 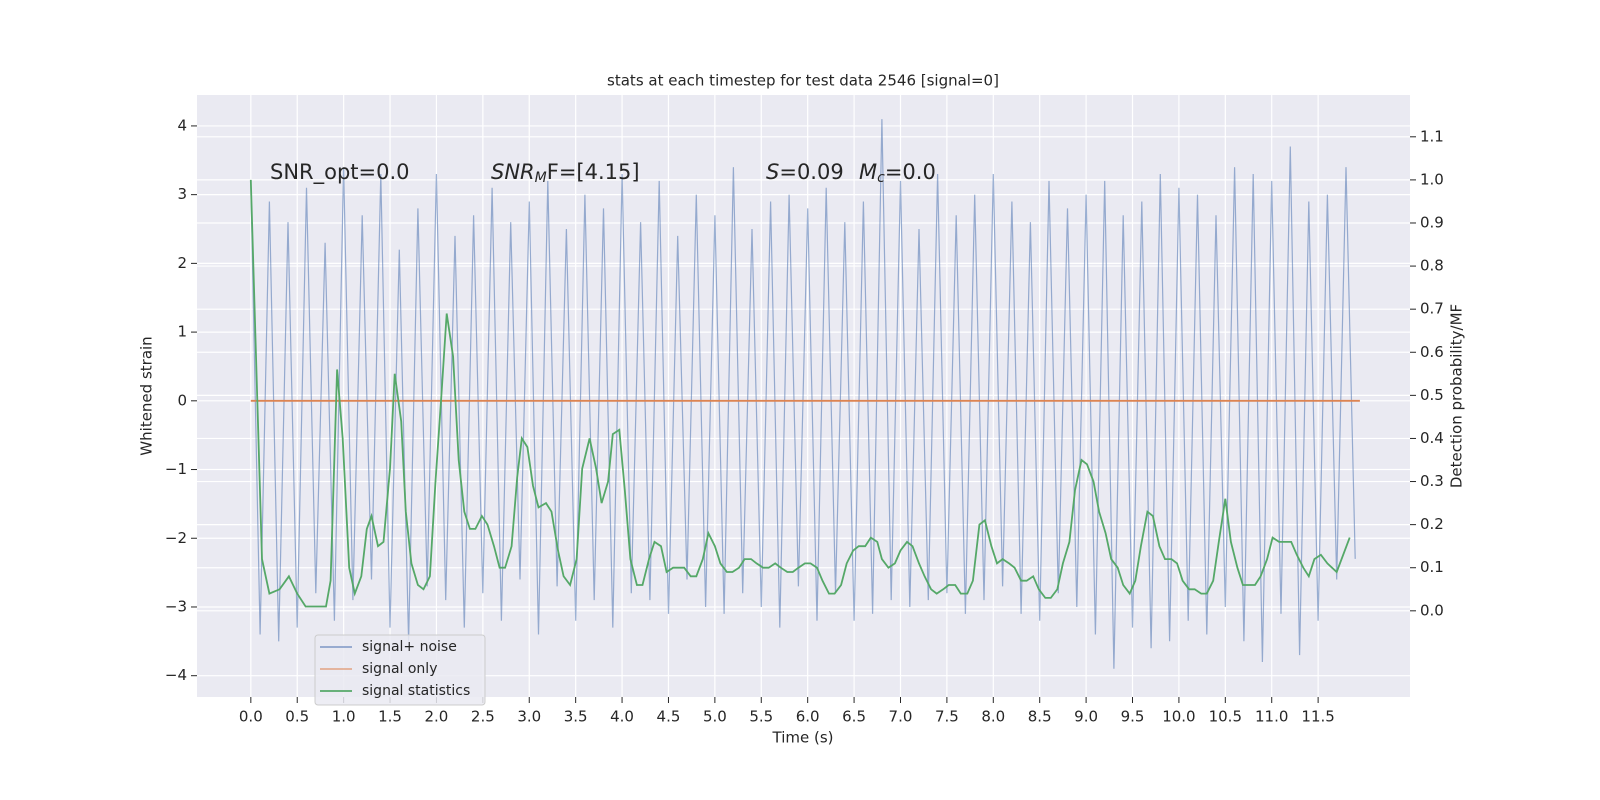 What do you see at coordinates (1271, 717) in the screenshot?
I see `x-tick-label: 11.0` at bounding box center [1271, 717].